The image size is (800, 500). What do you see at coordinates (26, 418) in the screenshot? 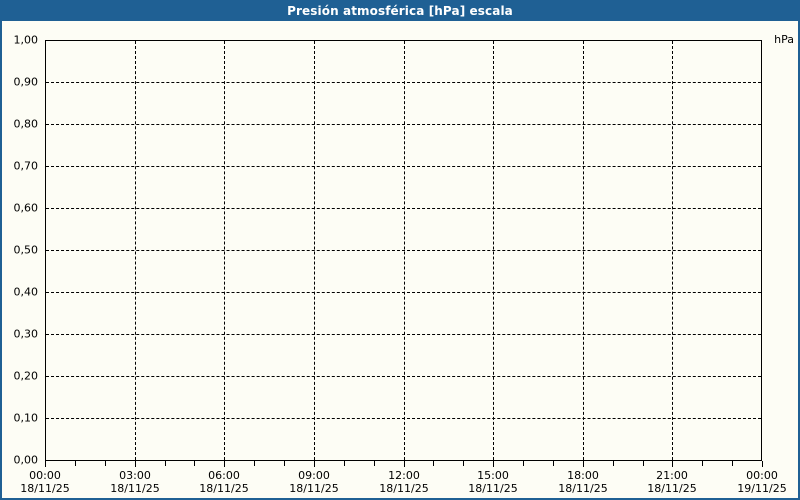
I see `y-axis-tick-label: 0,10` at bounding box center [26, 418].